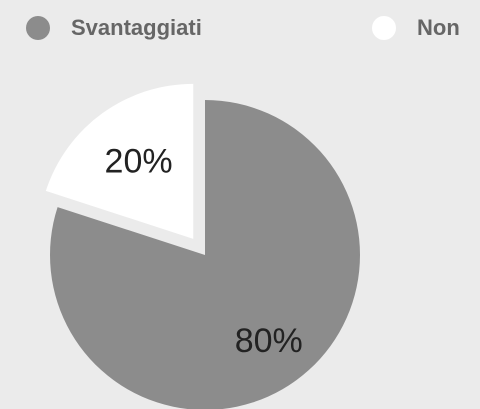 The image size is (480, 409). I want to click on pie-slice, so click(119, 161).